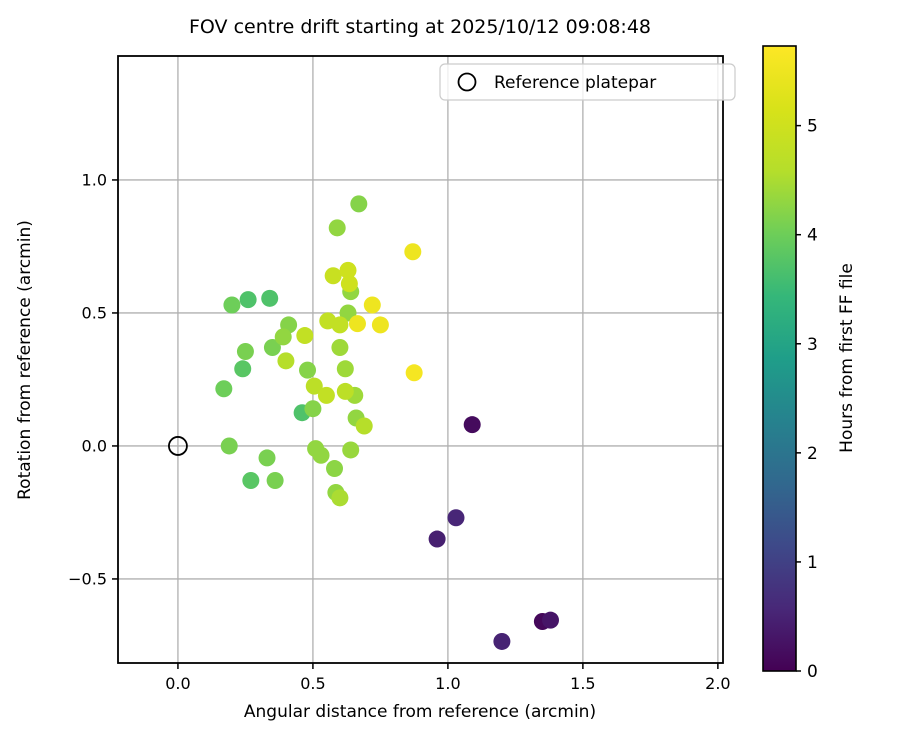 This screenshot has width=900, height=750. What do you see at coordinates (87, 578) in the screenshot?
I see `y-tick-label: −0.5` at bounding box center [87, 578].